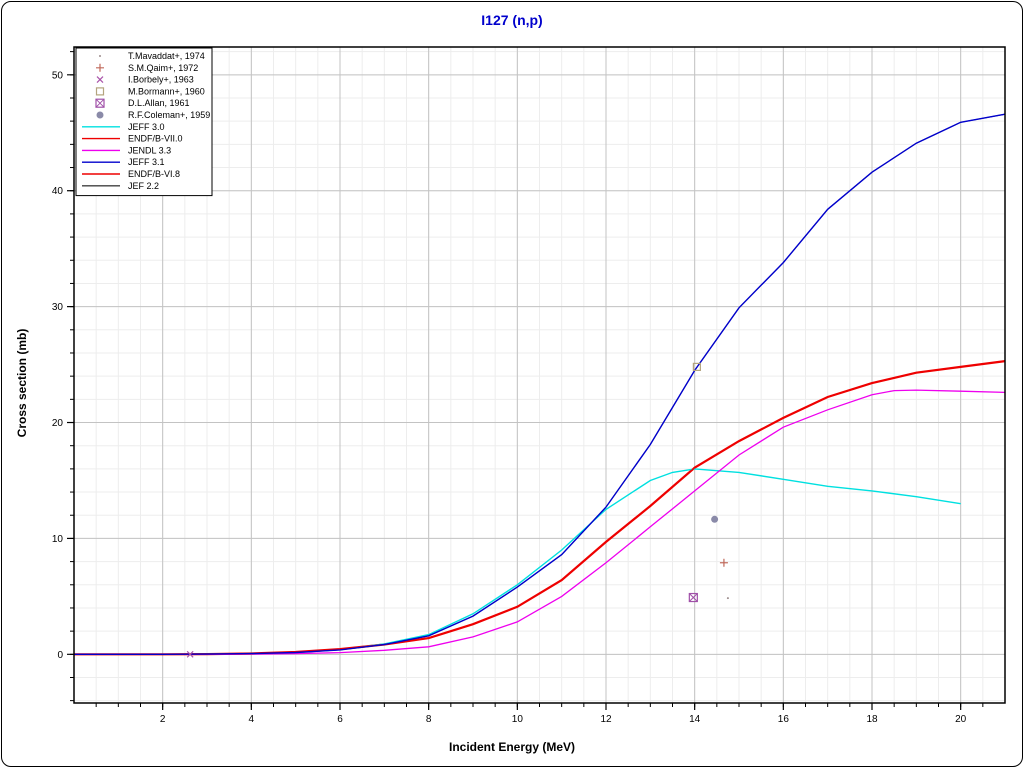  I want to click on legend-label: R.F.Coleman+, 1959, so click(169, 115).